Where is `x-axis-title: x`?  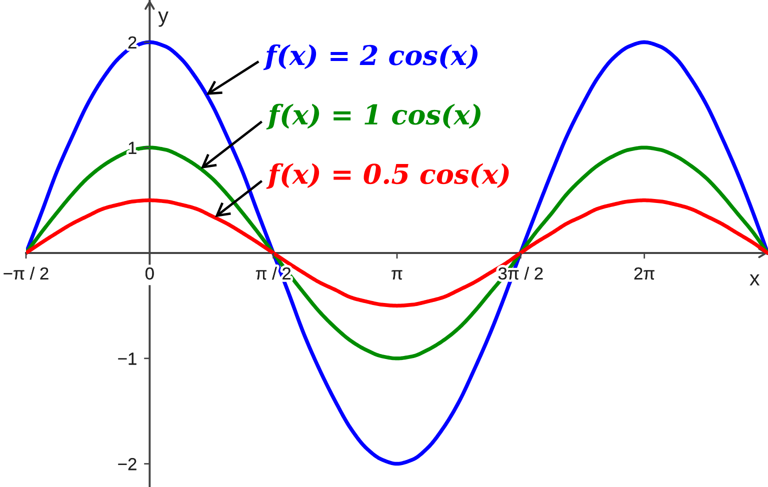
x-axis-title: x is located at coordinates (755, 280).